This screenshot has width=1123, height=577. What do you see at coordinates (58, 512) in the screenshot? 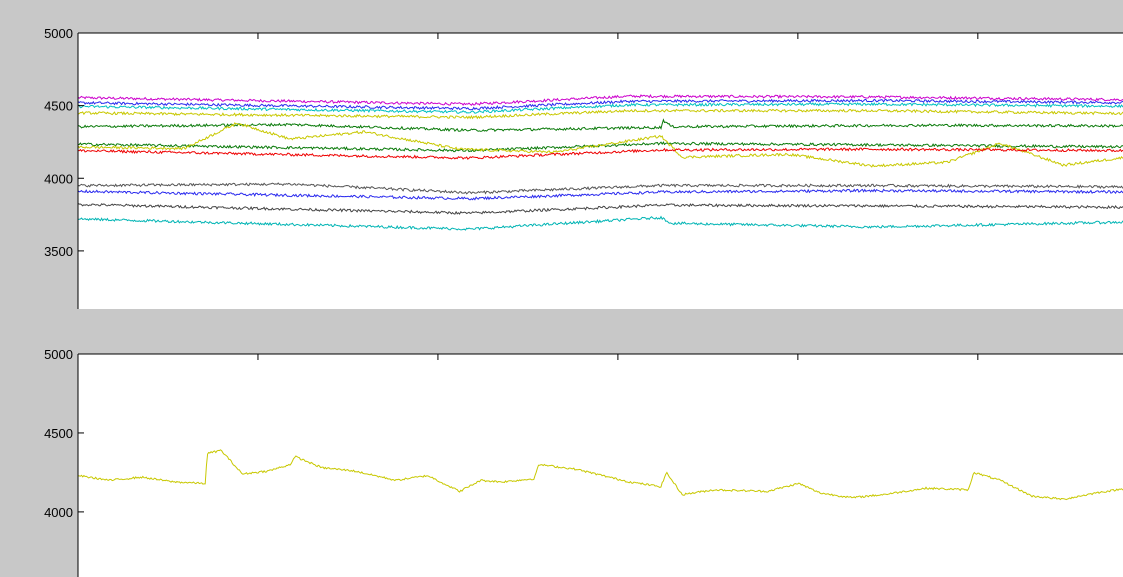
I see `bottom-plot-y-tick-label-4000: 4000` at bounding box center [58, 512].